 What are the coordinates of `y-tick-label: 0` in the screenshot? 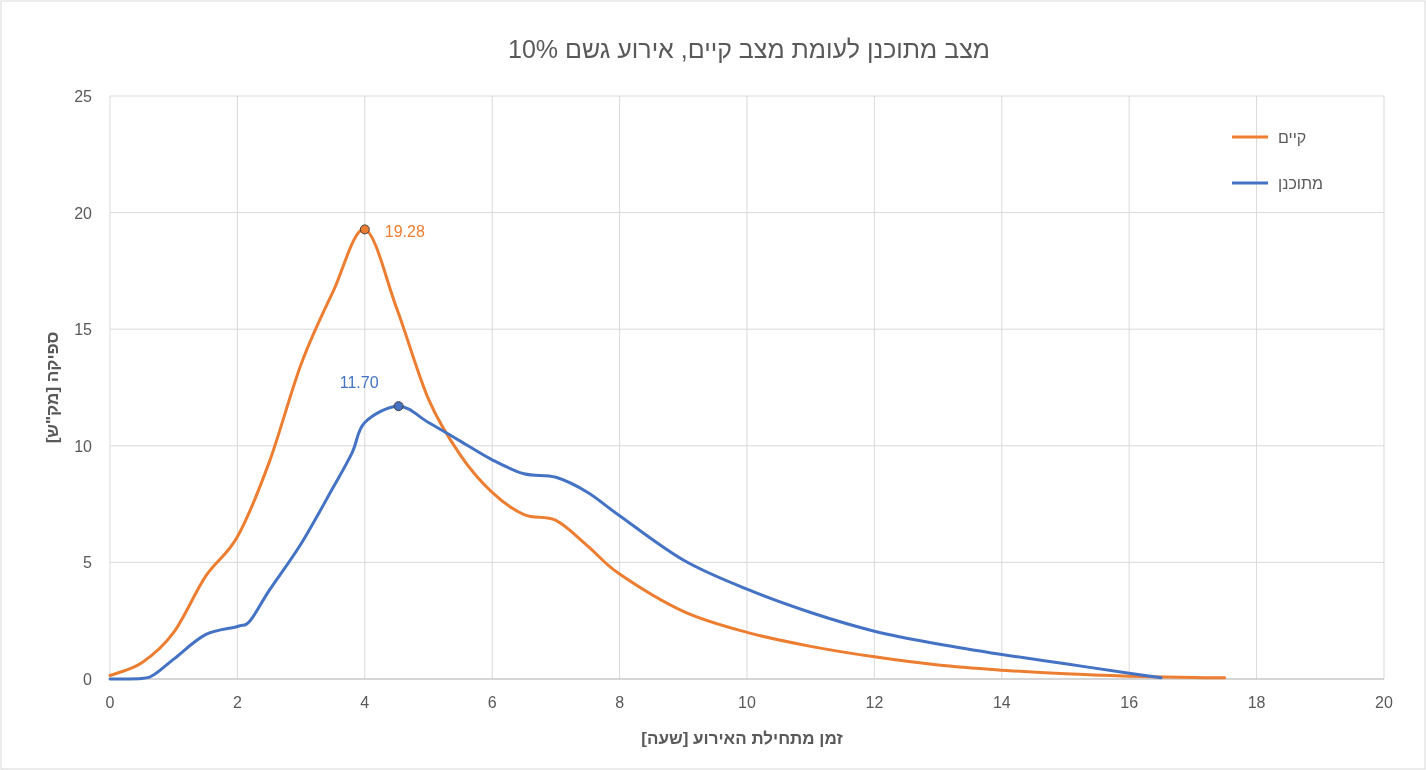 It's located at (88, 679).